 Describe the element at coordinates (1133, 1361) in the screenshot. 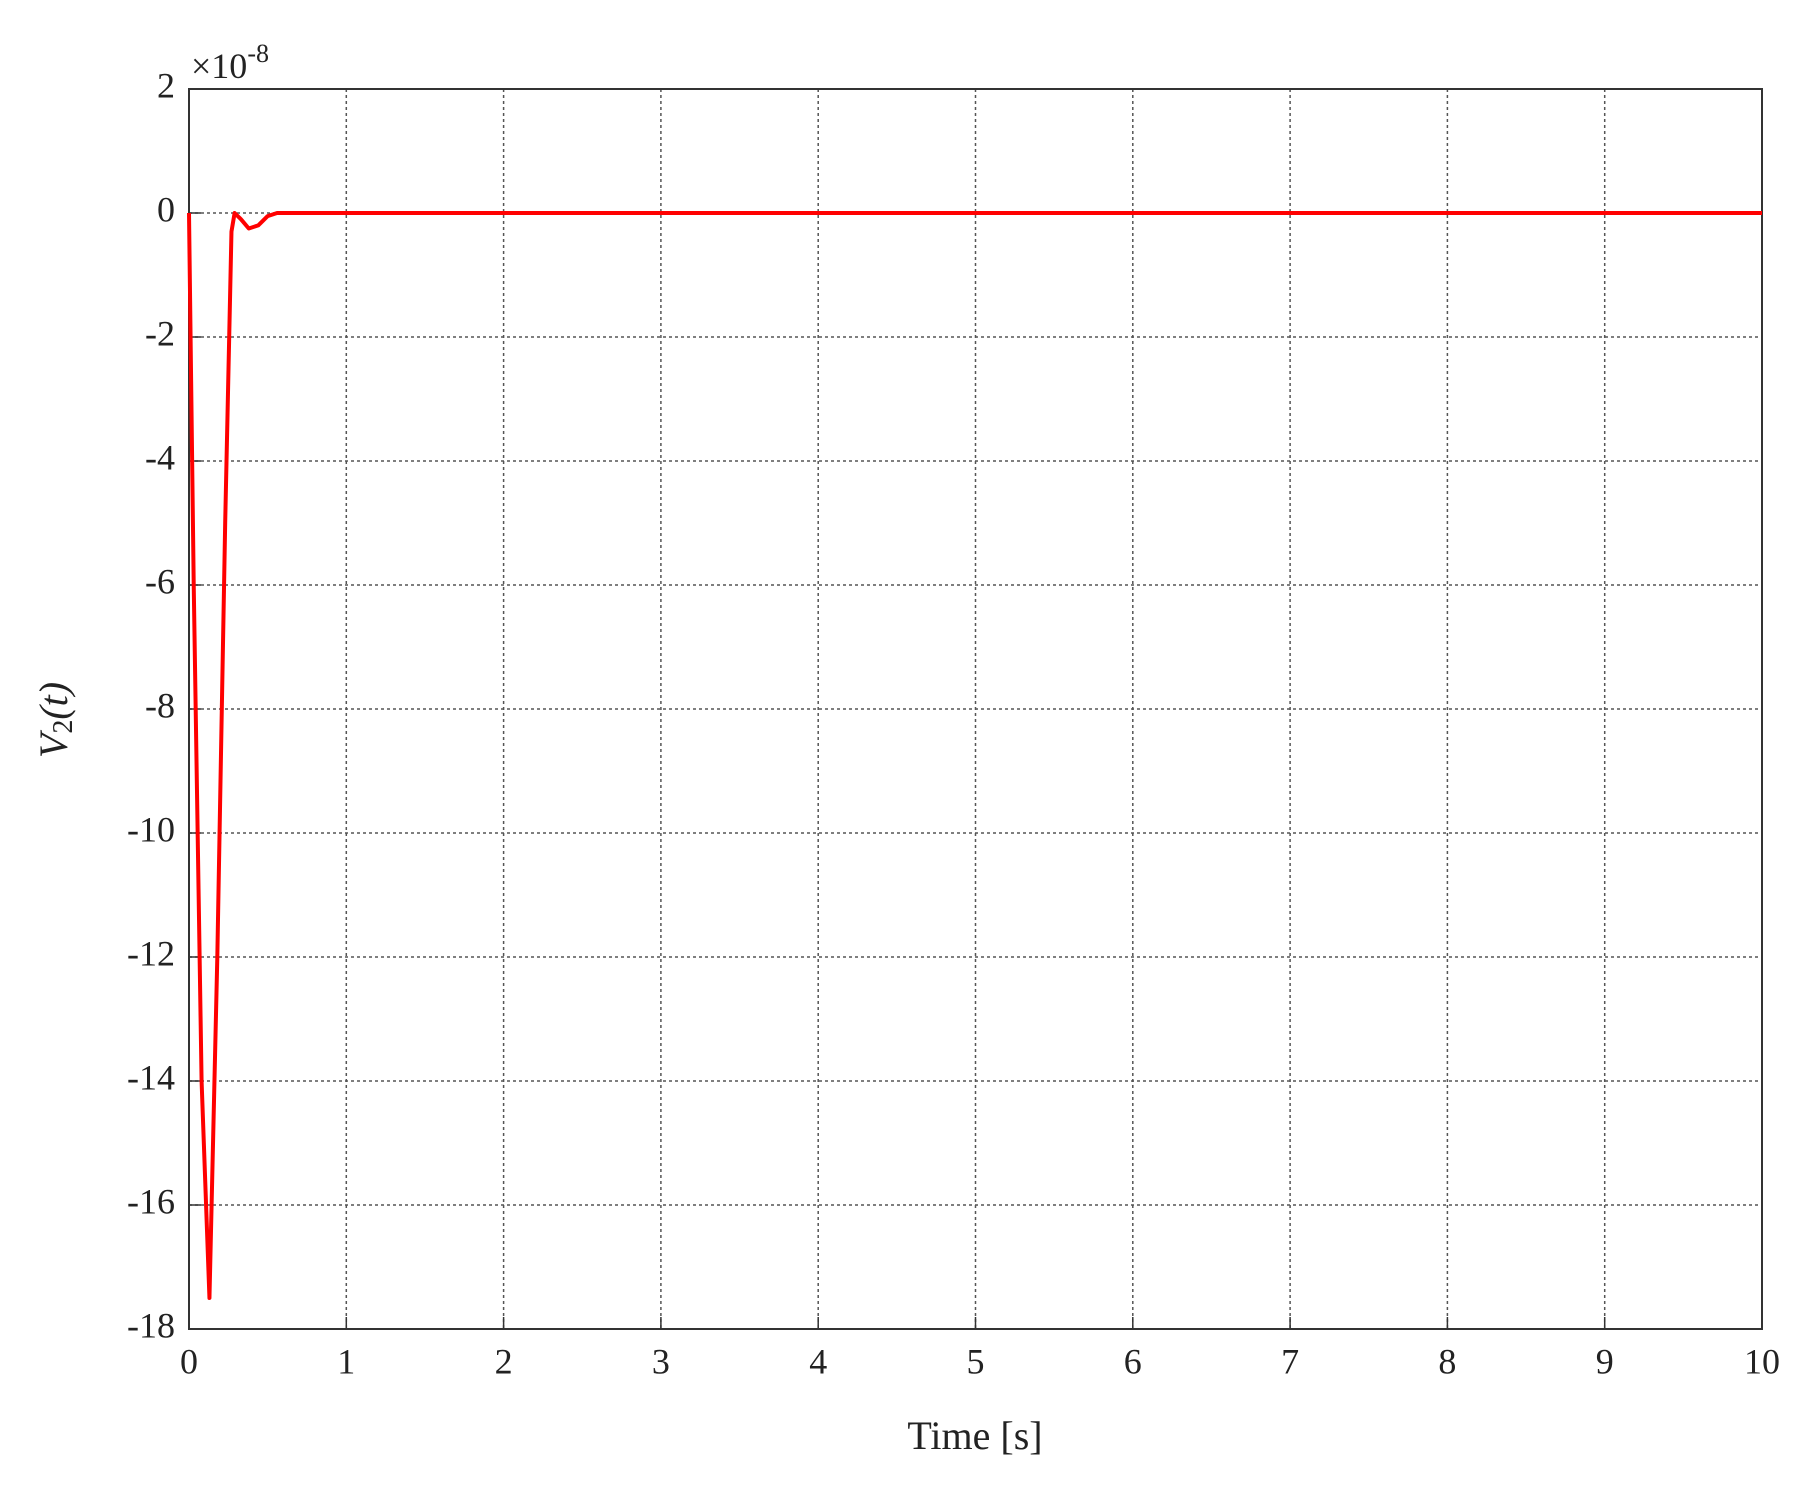

I see `x-tick-label: 6` at that location.